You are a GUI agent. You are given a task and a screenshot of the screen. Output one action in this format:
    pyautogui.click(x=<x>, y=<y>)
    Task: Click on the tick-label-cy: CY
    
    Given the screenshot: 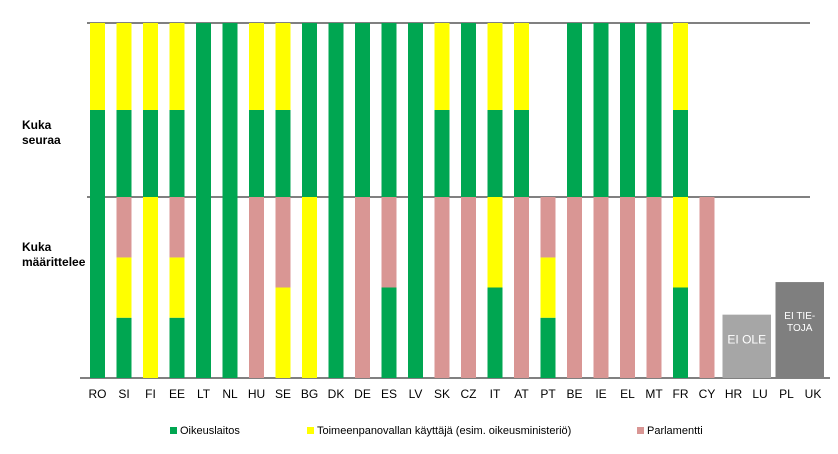 What is the action you would take?
    pyautogui.click(x=707, y=394)
    